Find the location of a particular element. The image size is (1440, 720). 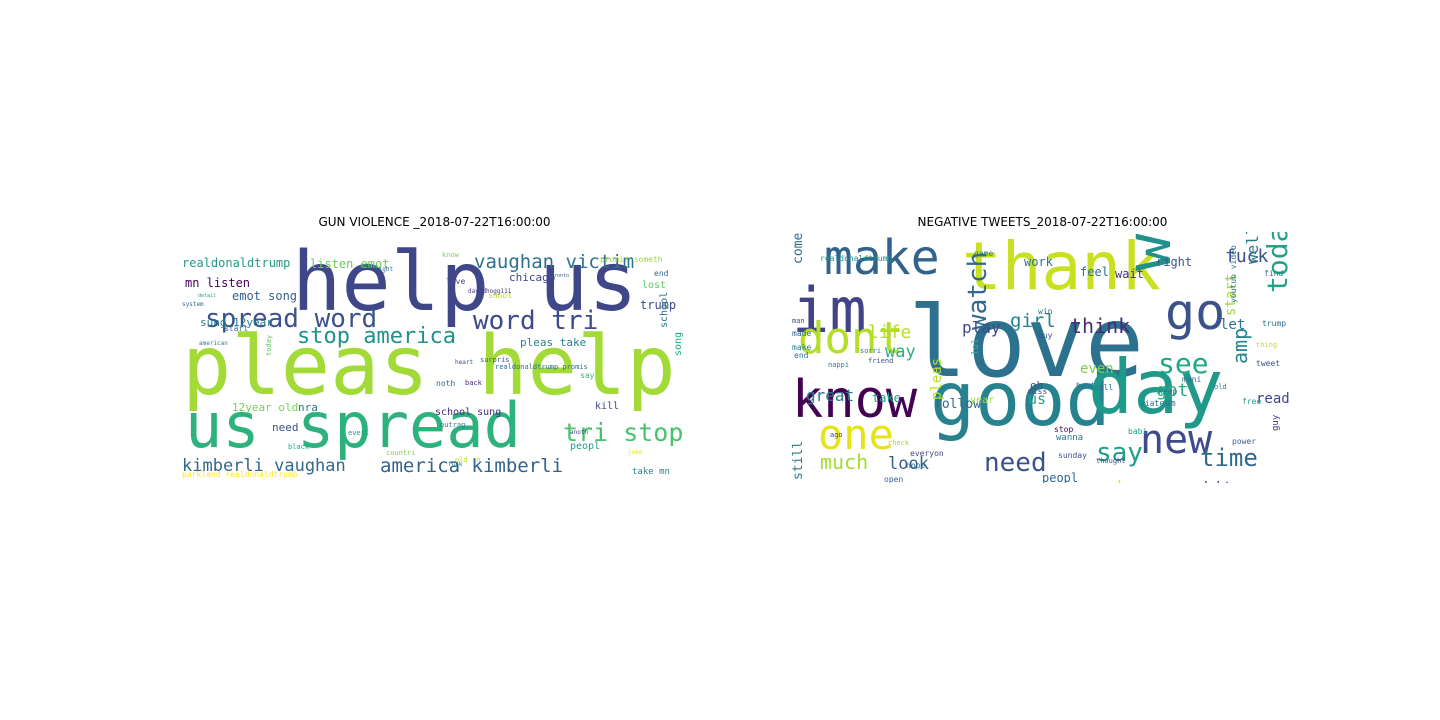

word-cloud-term: end is located at coordinates (801, 355).